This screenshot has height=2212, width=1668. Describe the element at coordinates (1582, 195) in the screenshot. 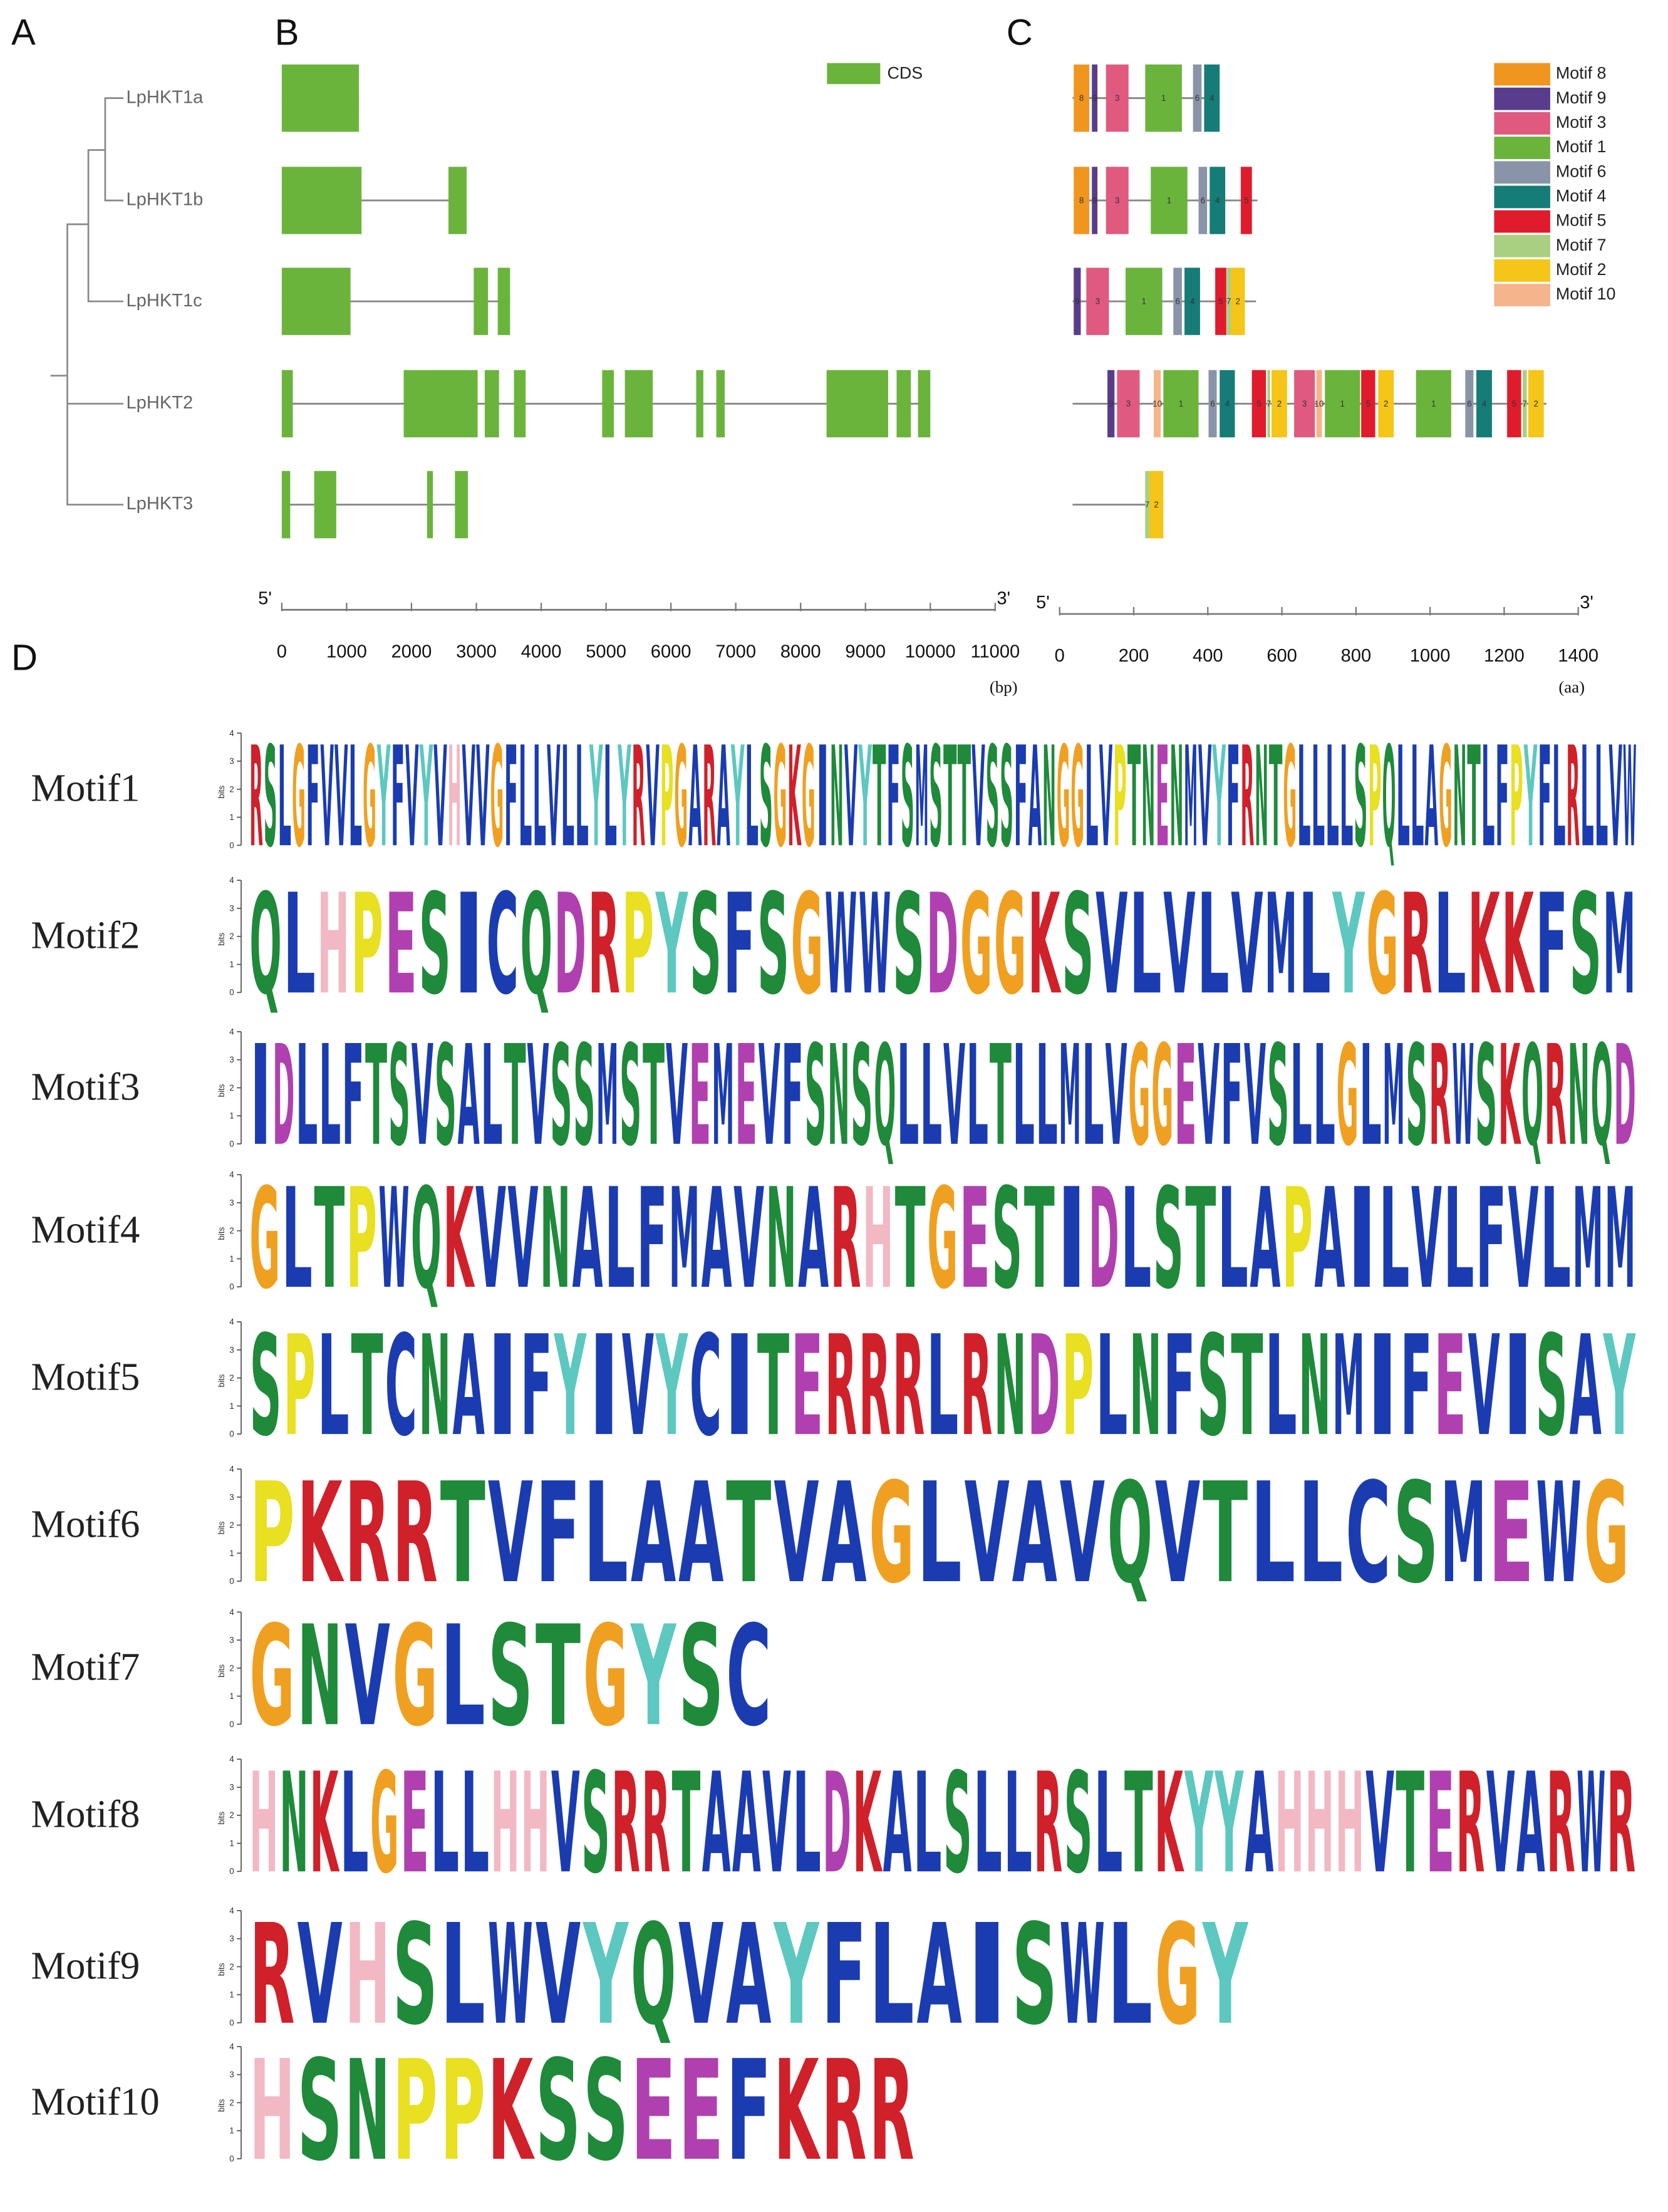

I see `legend-label: Motif 4` at that location.